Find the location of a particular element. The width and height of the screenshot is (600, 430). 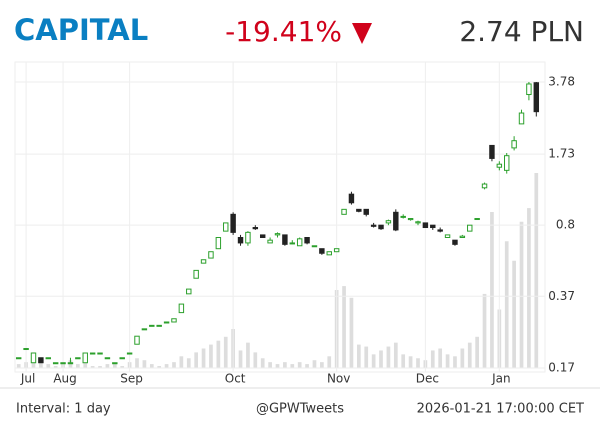

x-tick-label: Oct is located at coordinates (235, 379).